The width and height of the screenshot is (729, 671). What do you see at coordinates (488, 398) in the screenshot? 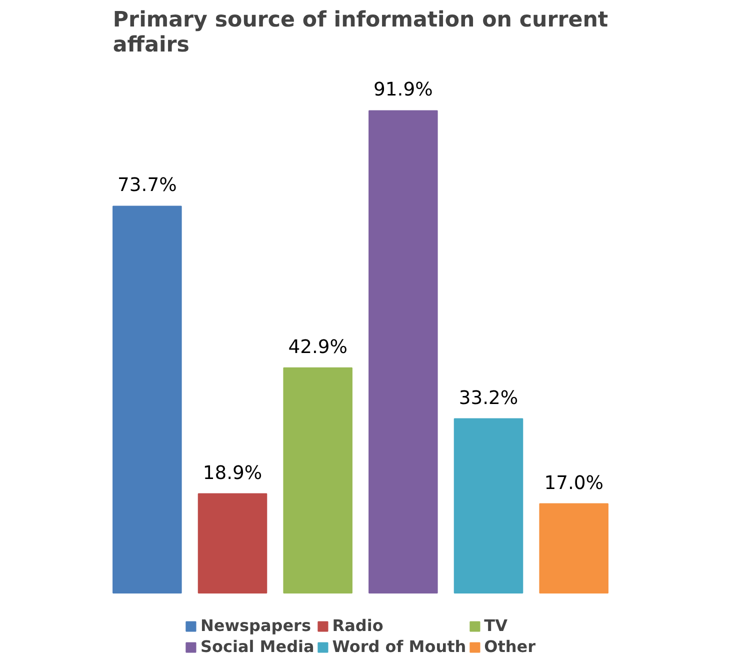
I see `data-label: 33.2%` at bounding box center [488, 398].